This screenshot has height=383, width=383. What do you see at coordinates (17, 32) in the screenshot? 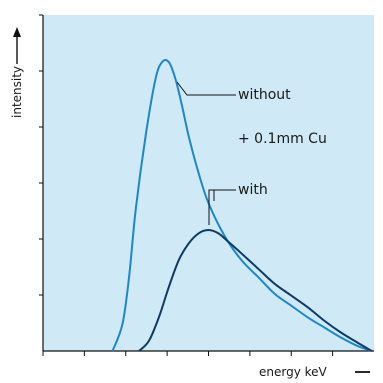
I see `y-axis-arrowhead` at bounding box center [17, 32].